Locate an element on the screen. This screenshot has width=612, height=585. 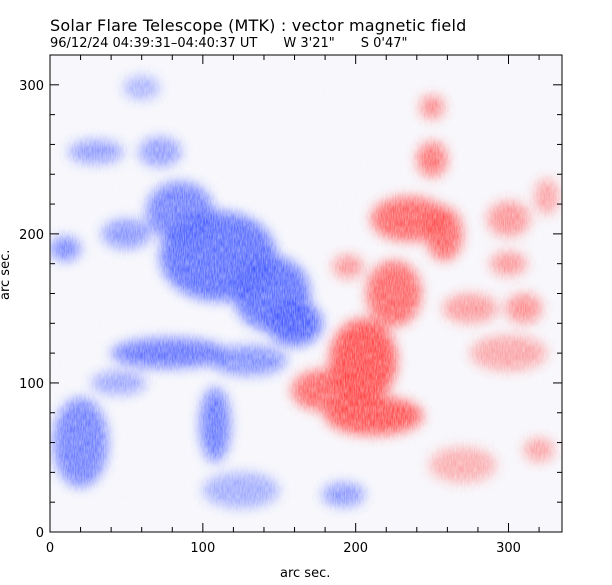
y-tick-label: 200 is located at coordinates (31, 235).